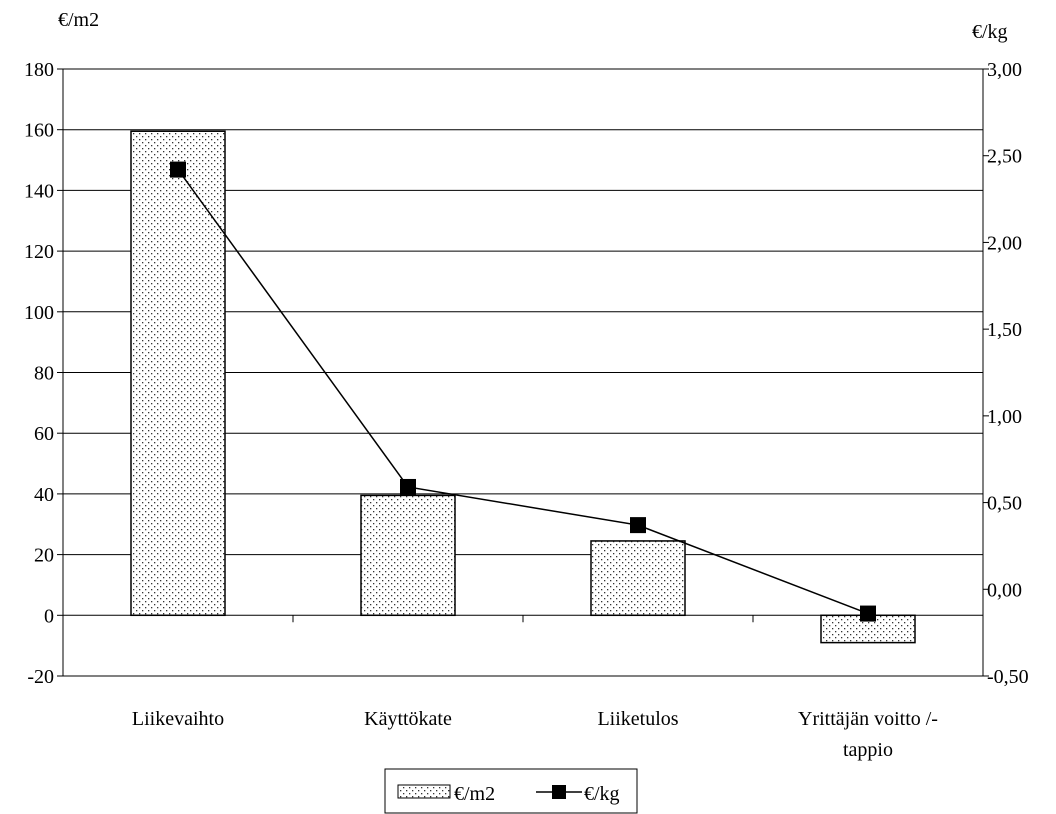  I want to click on right-axis-ticks: -0,50 0,00 0,50 1,00 1,50 2,00 2,50 3,00, so click(1006, 373).